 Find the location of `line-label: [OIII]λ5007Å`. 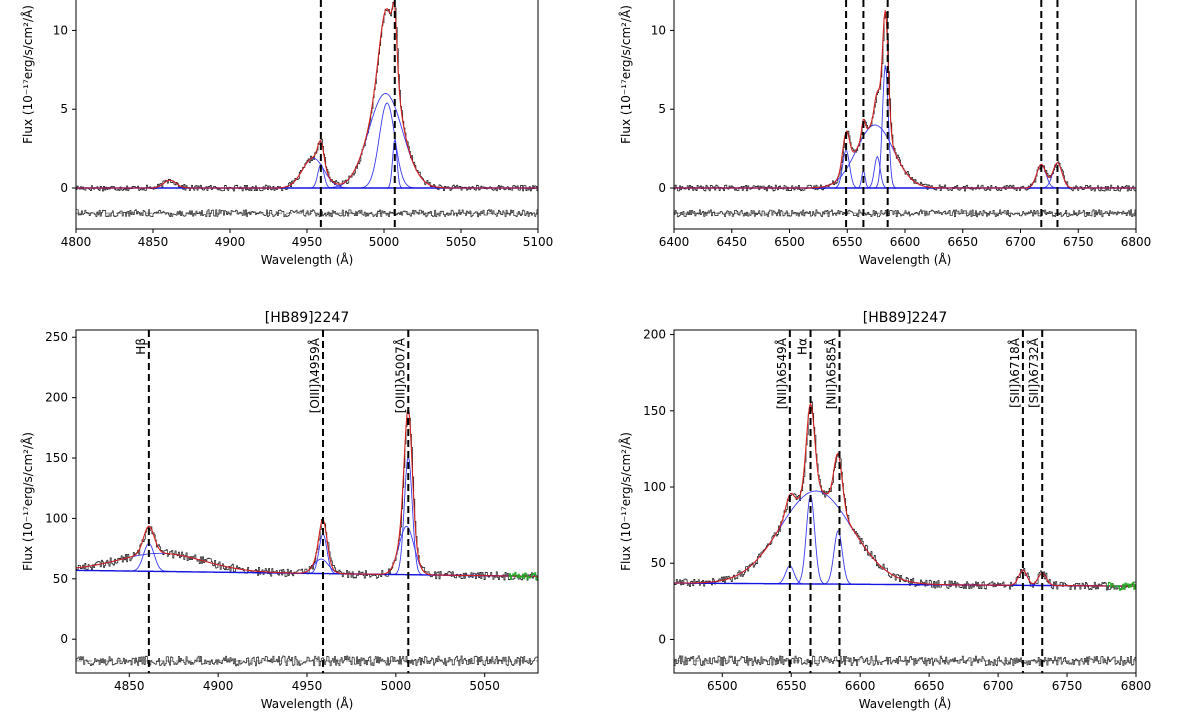

line-label: [OIII]λ5007Å is located at coordinates (399, 375).